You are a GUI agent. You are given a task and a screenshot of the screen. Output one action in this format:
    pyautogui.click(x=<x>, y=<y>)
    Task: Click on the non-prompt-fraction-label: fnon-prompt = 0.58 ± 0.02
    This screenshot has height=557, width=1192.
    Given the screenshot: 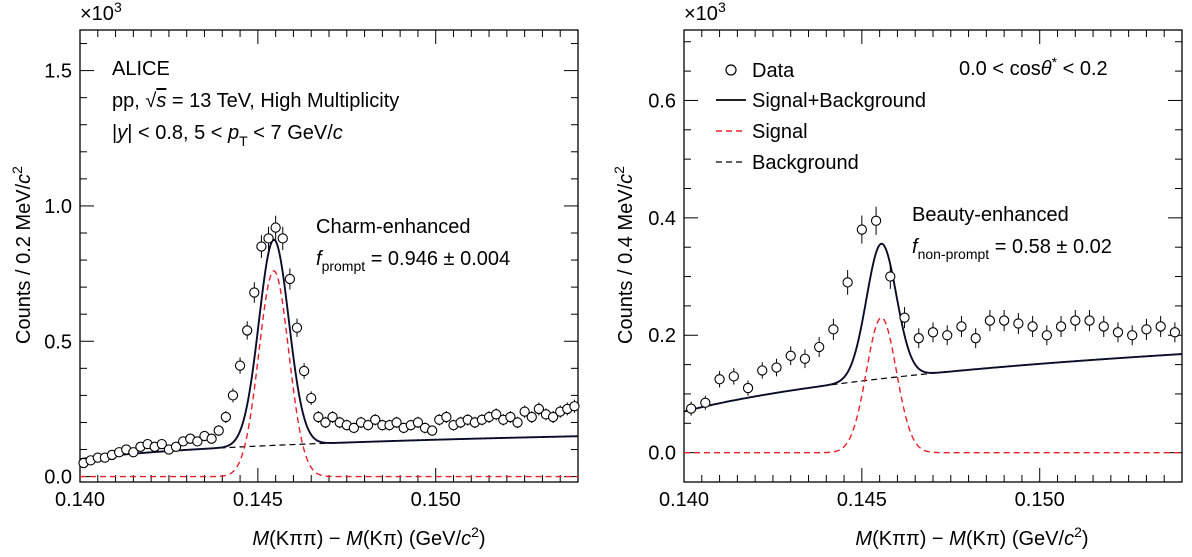 What is the action you would take?
    pyautogui.click(x=1012, y=249)
    